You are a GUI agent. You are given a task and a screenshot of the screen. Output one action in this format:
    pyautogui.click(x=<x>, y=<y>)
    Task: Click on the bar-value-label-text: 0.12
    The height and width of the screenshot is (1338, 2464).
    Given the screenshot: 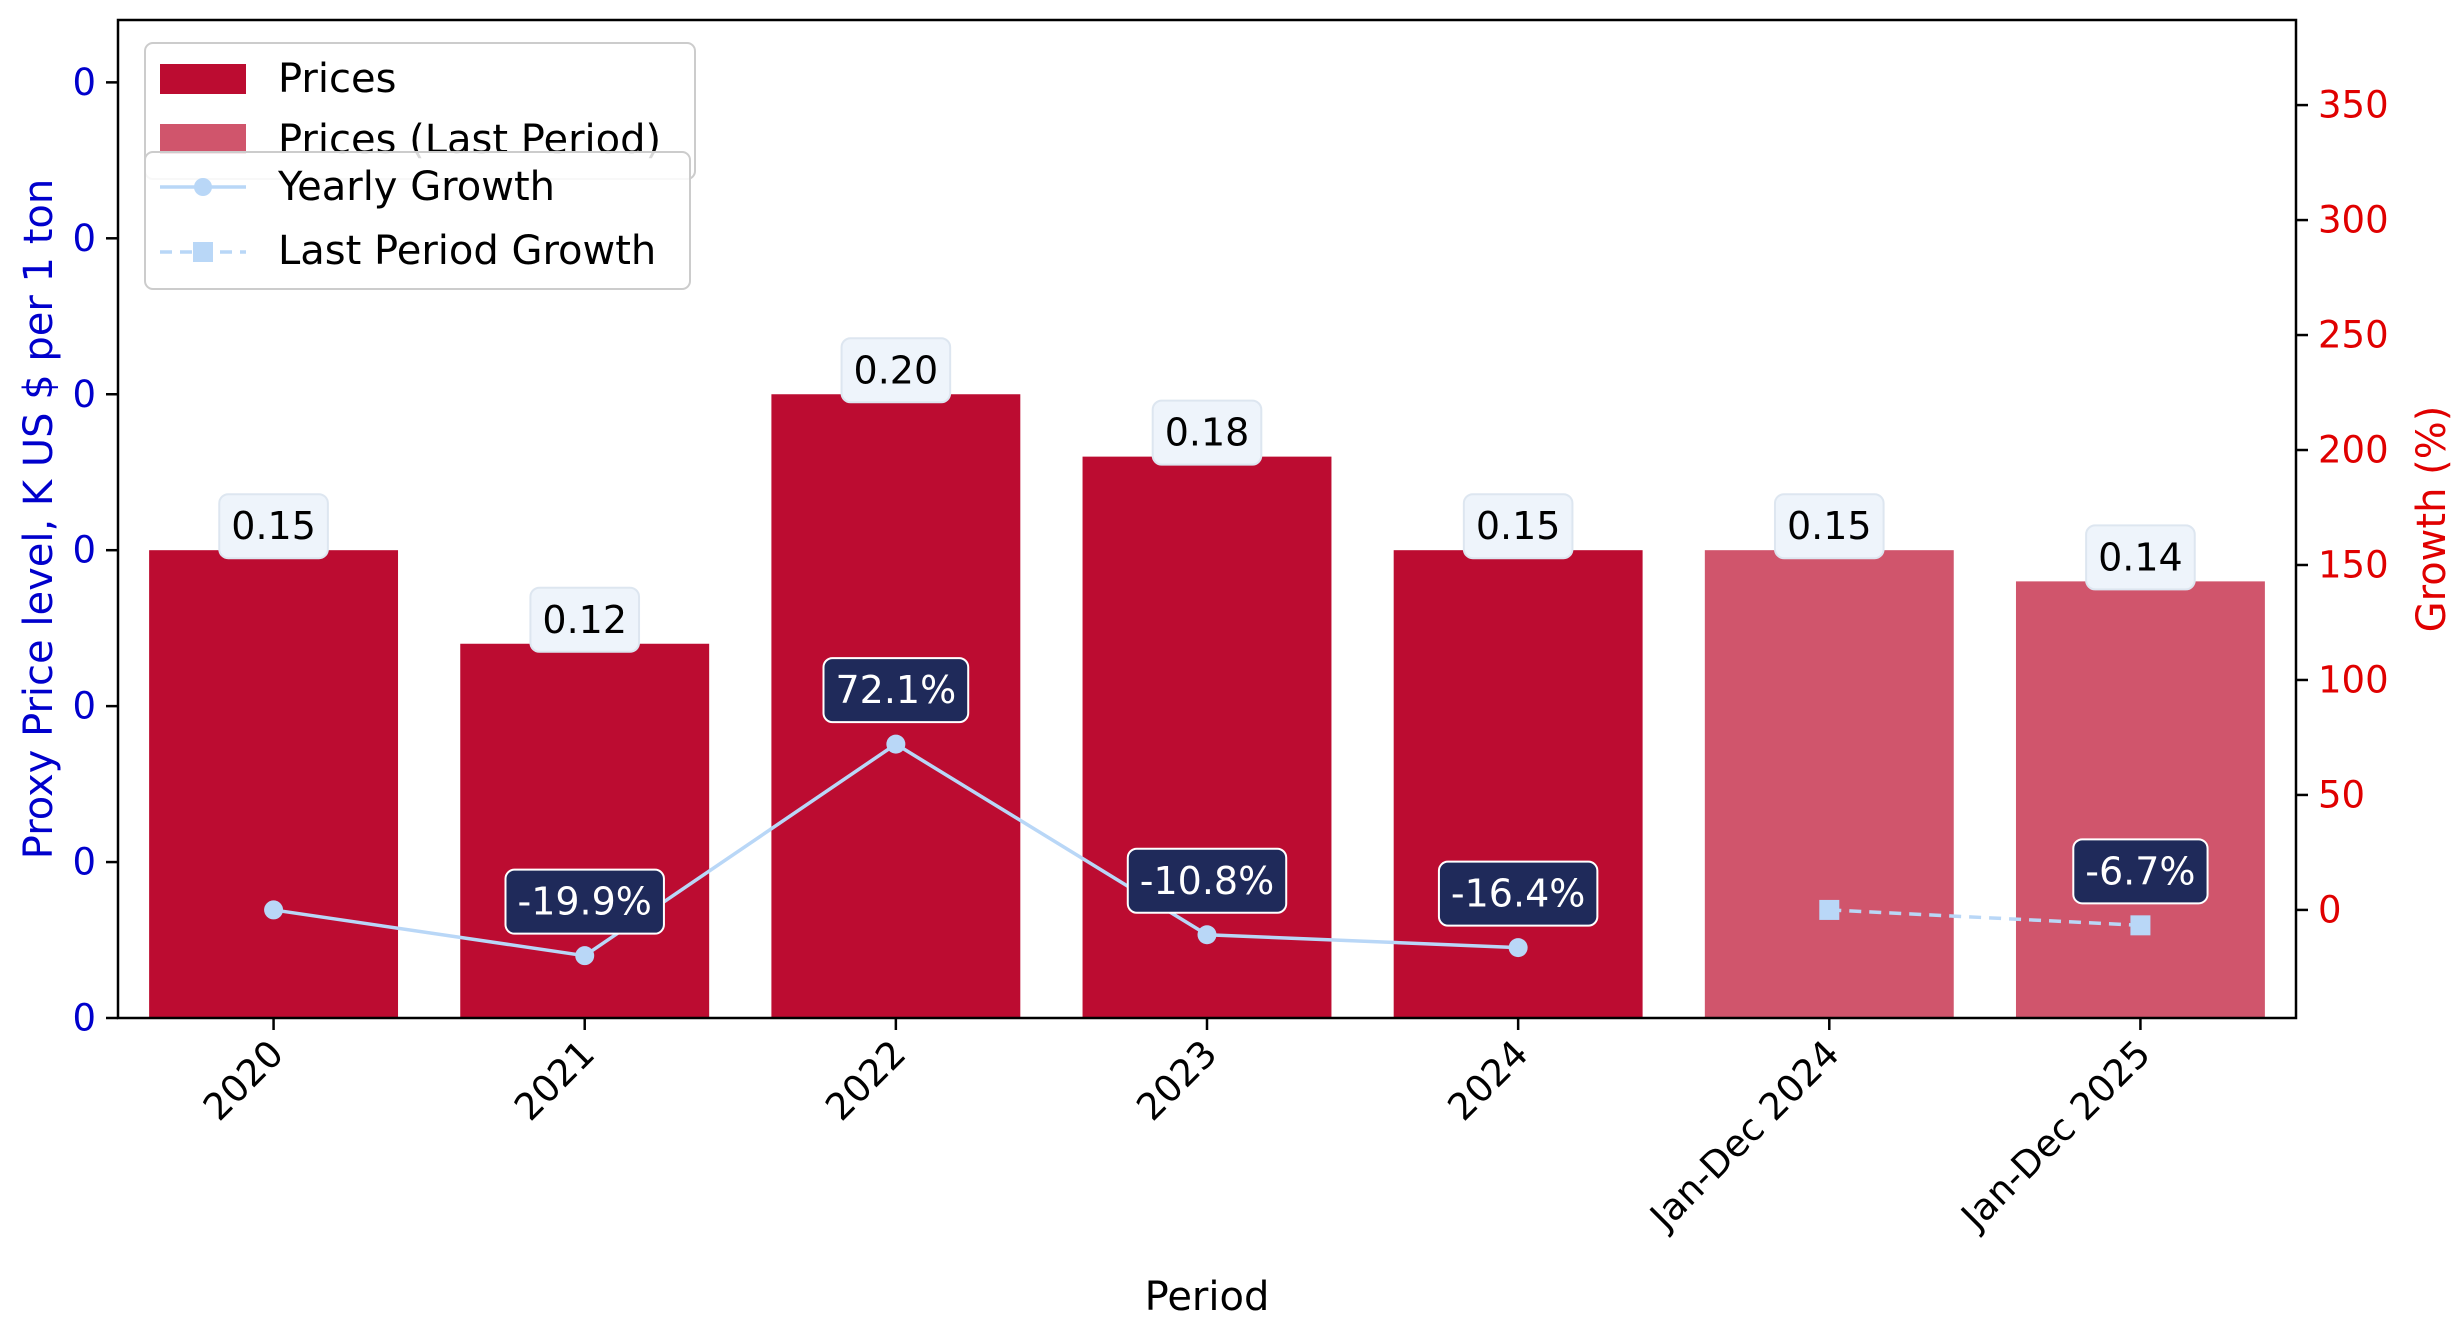 What is the action you would take?
    pyautogui.click(x=584, y=620)
    